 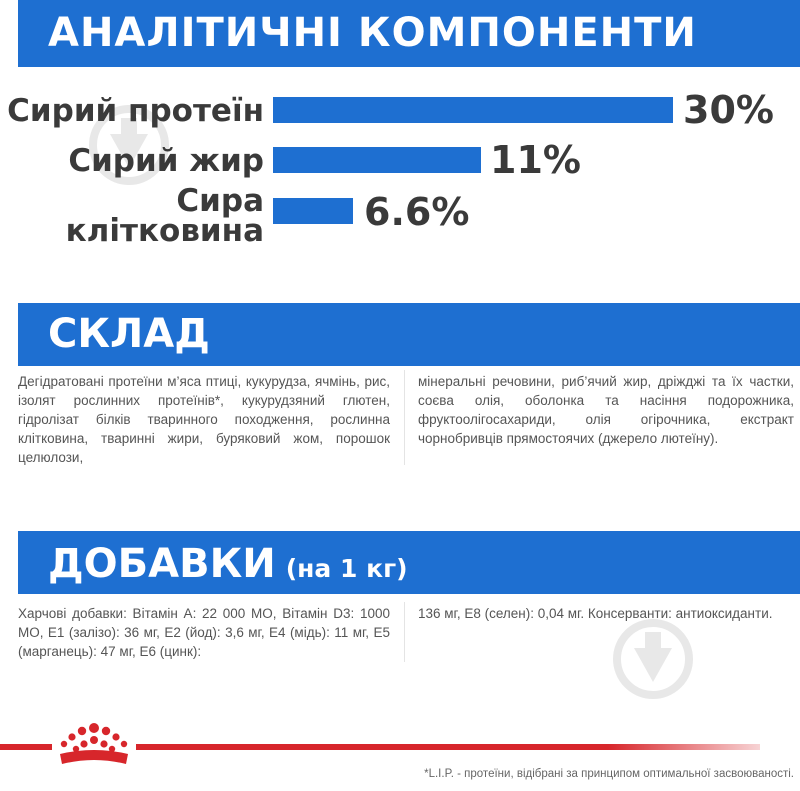 What do you see at coordinates (164, 216) in the screenshot?
I see `fiber-label: Сира клітковина` at bounding box center [164, 216].